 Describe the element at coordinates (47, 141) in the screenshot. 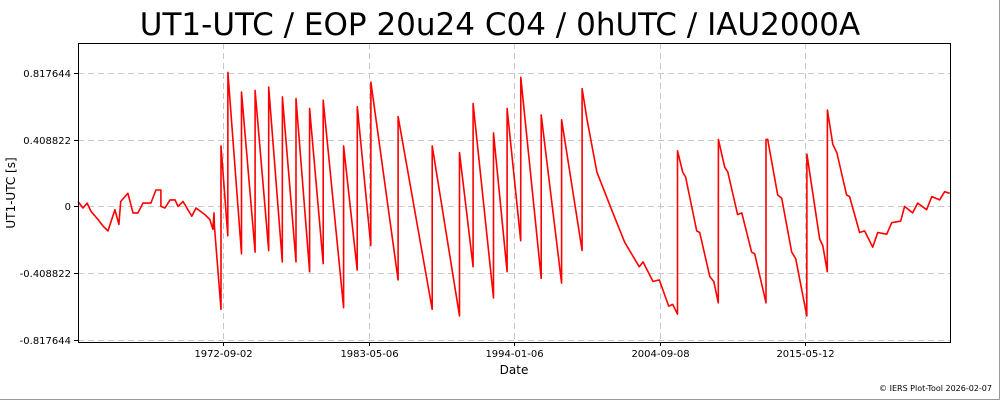

I see `y-tick-label: 0.408822` at that location.